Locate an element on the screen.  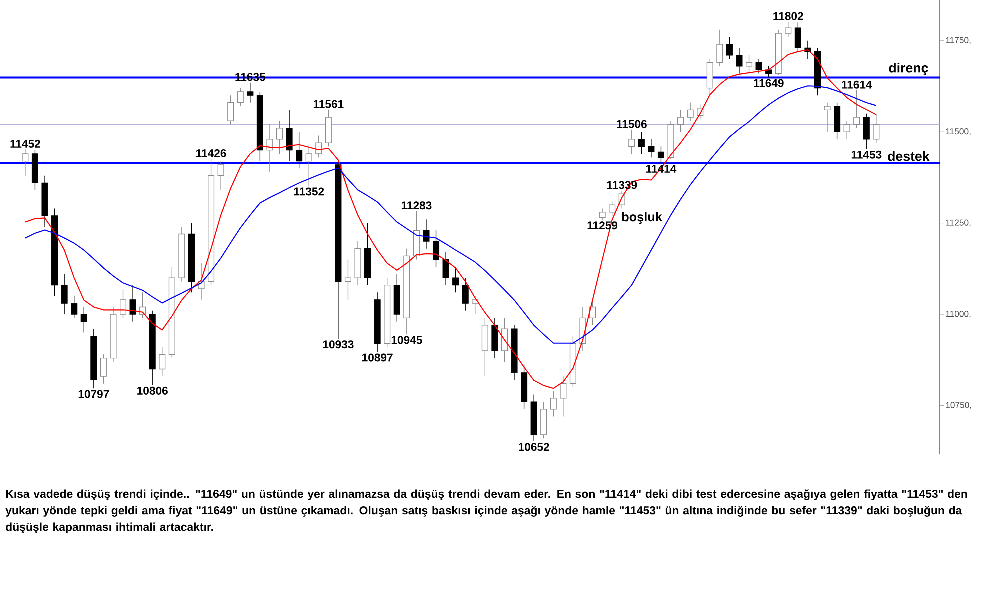
y-tick-label: 11500, is located at coordinates (958, 132).